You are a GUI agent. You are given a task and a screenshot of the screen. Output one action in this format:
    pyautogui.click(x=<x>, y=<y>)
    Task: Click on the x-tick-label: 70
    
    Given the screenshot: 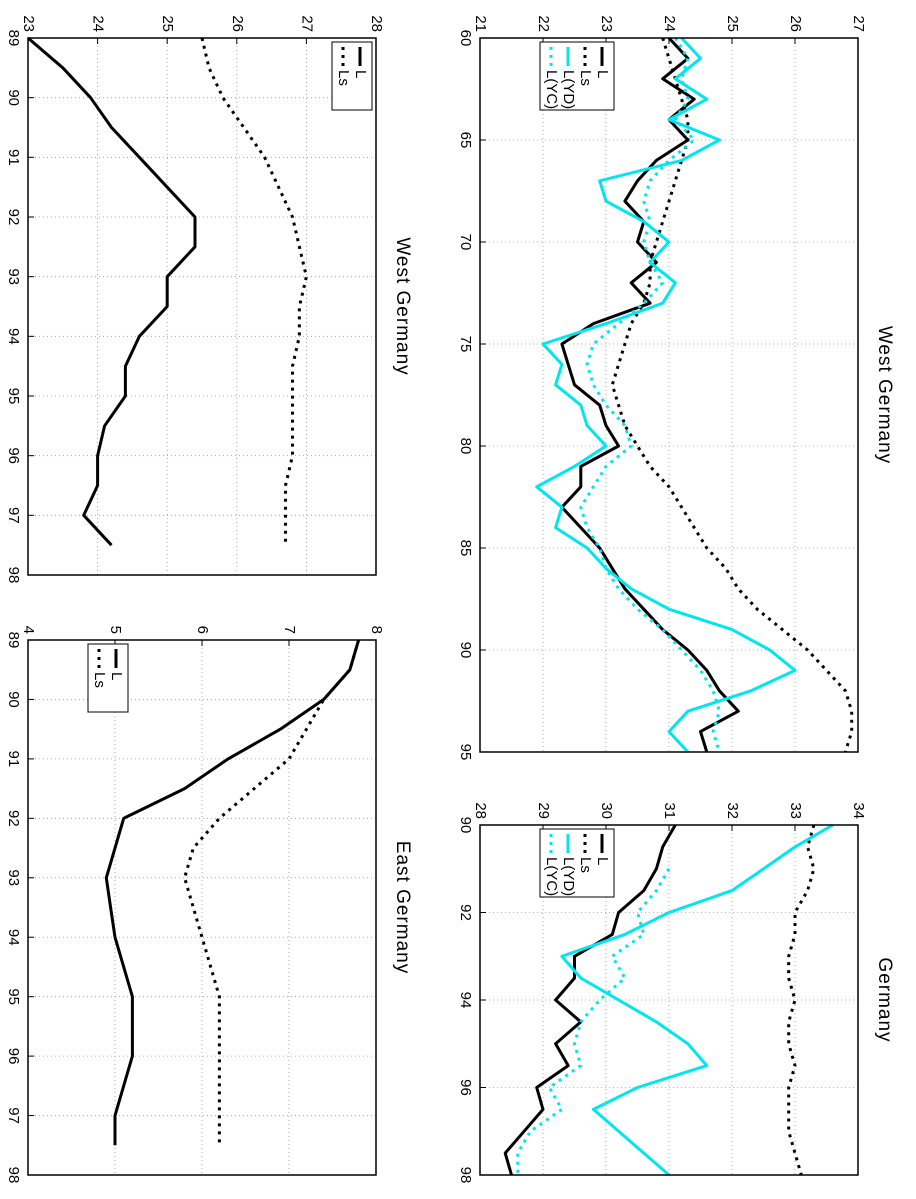 What is the action you would take?
    pyautogui.click(x=465, y=242)
    